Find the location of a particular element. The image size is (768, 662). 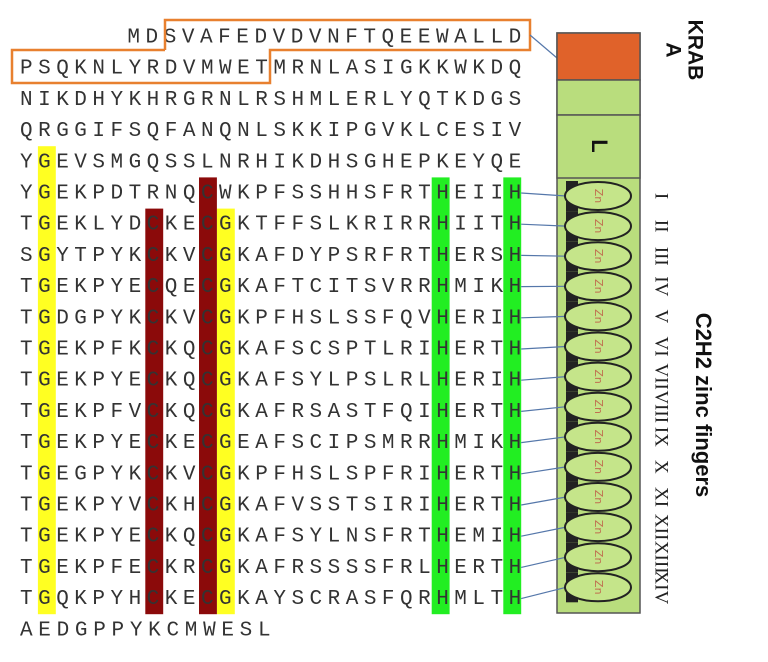

finger-numeral: IV is located at coordinates (661, 286).